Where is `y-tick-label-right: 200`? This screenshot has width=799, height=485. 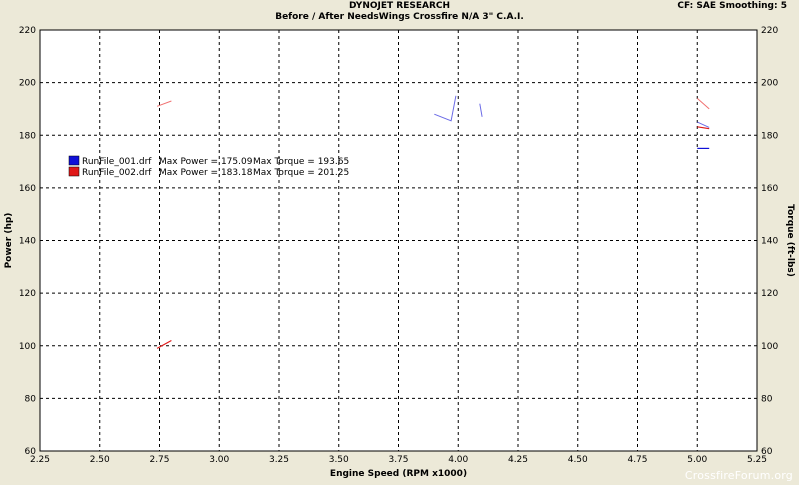 y-tick-label-right: 200 is located at coordinates (769, 84).